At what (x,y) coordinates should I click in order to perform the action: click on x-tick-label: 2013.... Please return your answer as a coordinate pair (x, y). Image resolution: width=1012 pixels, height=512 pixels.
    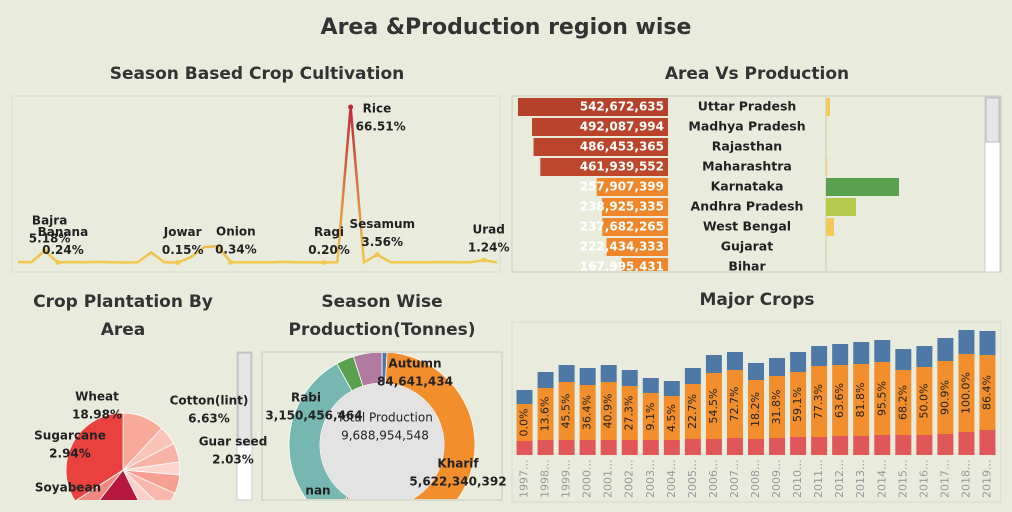
    Looking at the image, I should click on (860, 479).